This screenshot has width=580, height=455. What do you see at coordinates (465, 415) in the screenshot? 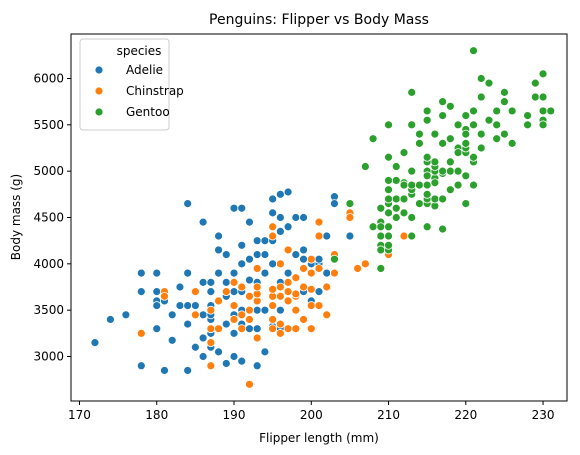
I see `x-tick-label: 220` at bounding box center [465, 415].